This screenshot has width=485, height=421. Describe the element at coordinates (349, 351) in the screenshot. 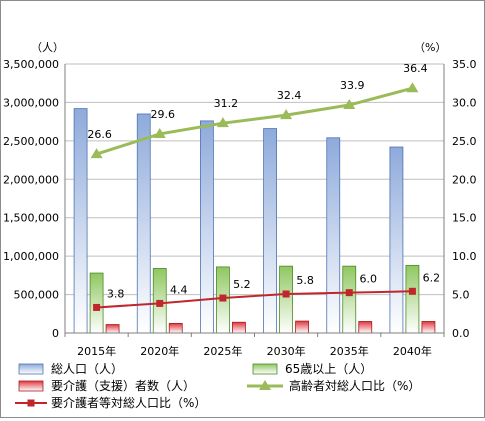

I see `x-tick-label: 2035年` at that location.